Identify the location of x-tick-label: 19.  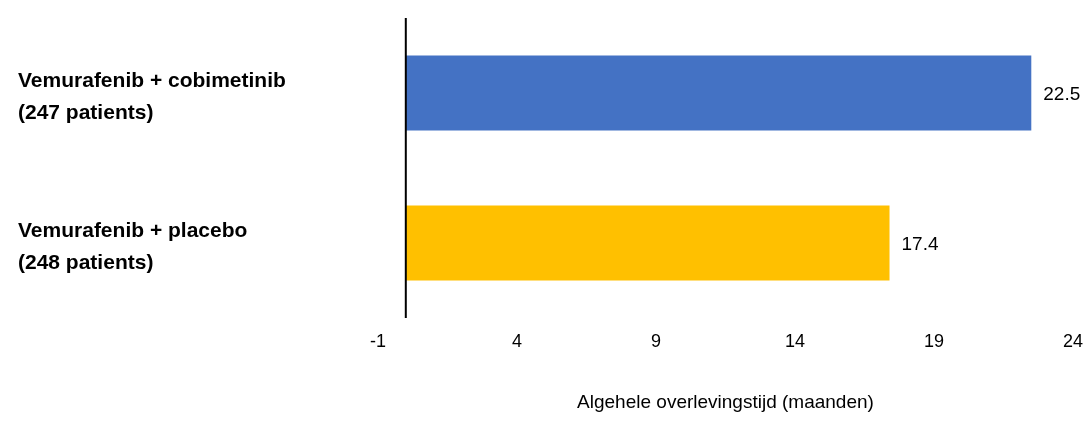
(934, 340).